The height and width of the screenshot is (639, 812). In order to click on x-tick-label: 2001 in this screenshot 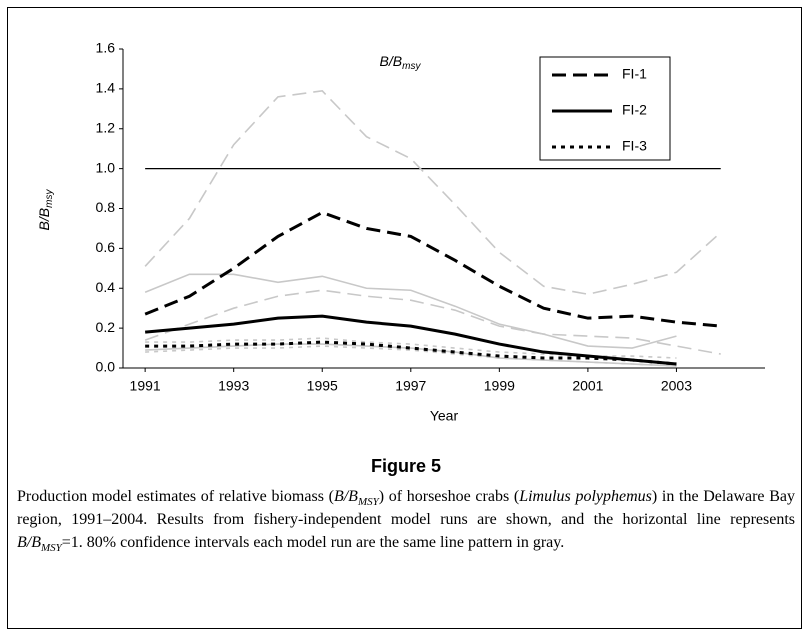, I will do `click(587, 386)`.